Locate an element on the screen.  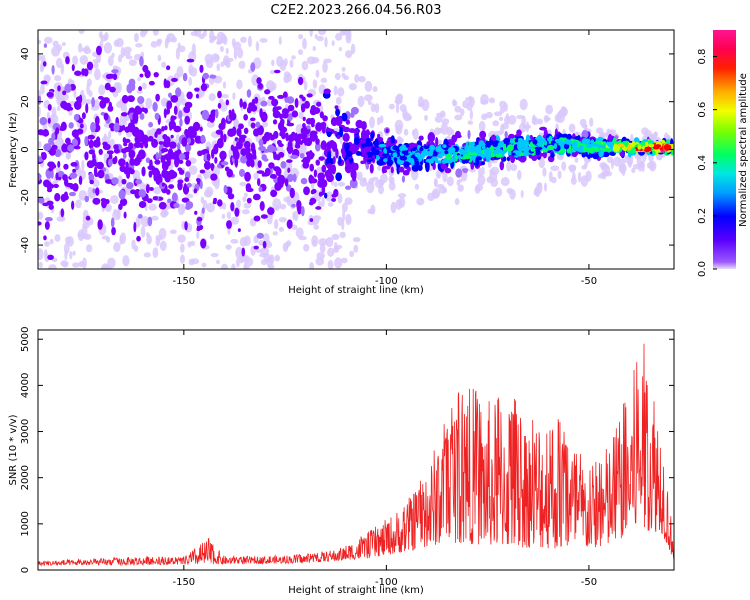
colorbar-tick-label: 0.8 is located at coordinates (702, 57).